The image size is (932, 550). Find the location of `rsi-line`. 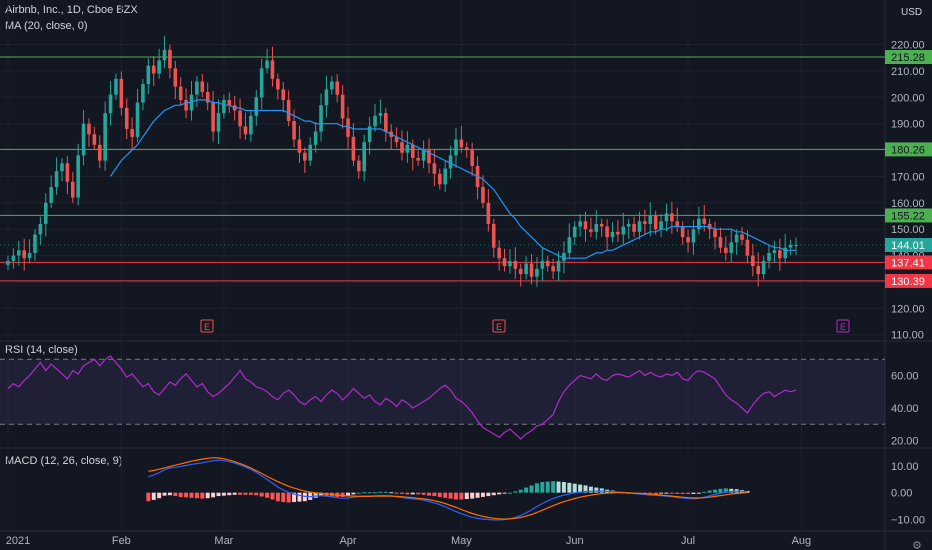

rsi-line is located at coordinates (402, 397).